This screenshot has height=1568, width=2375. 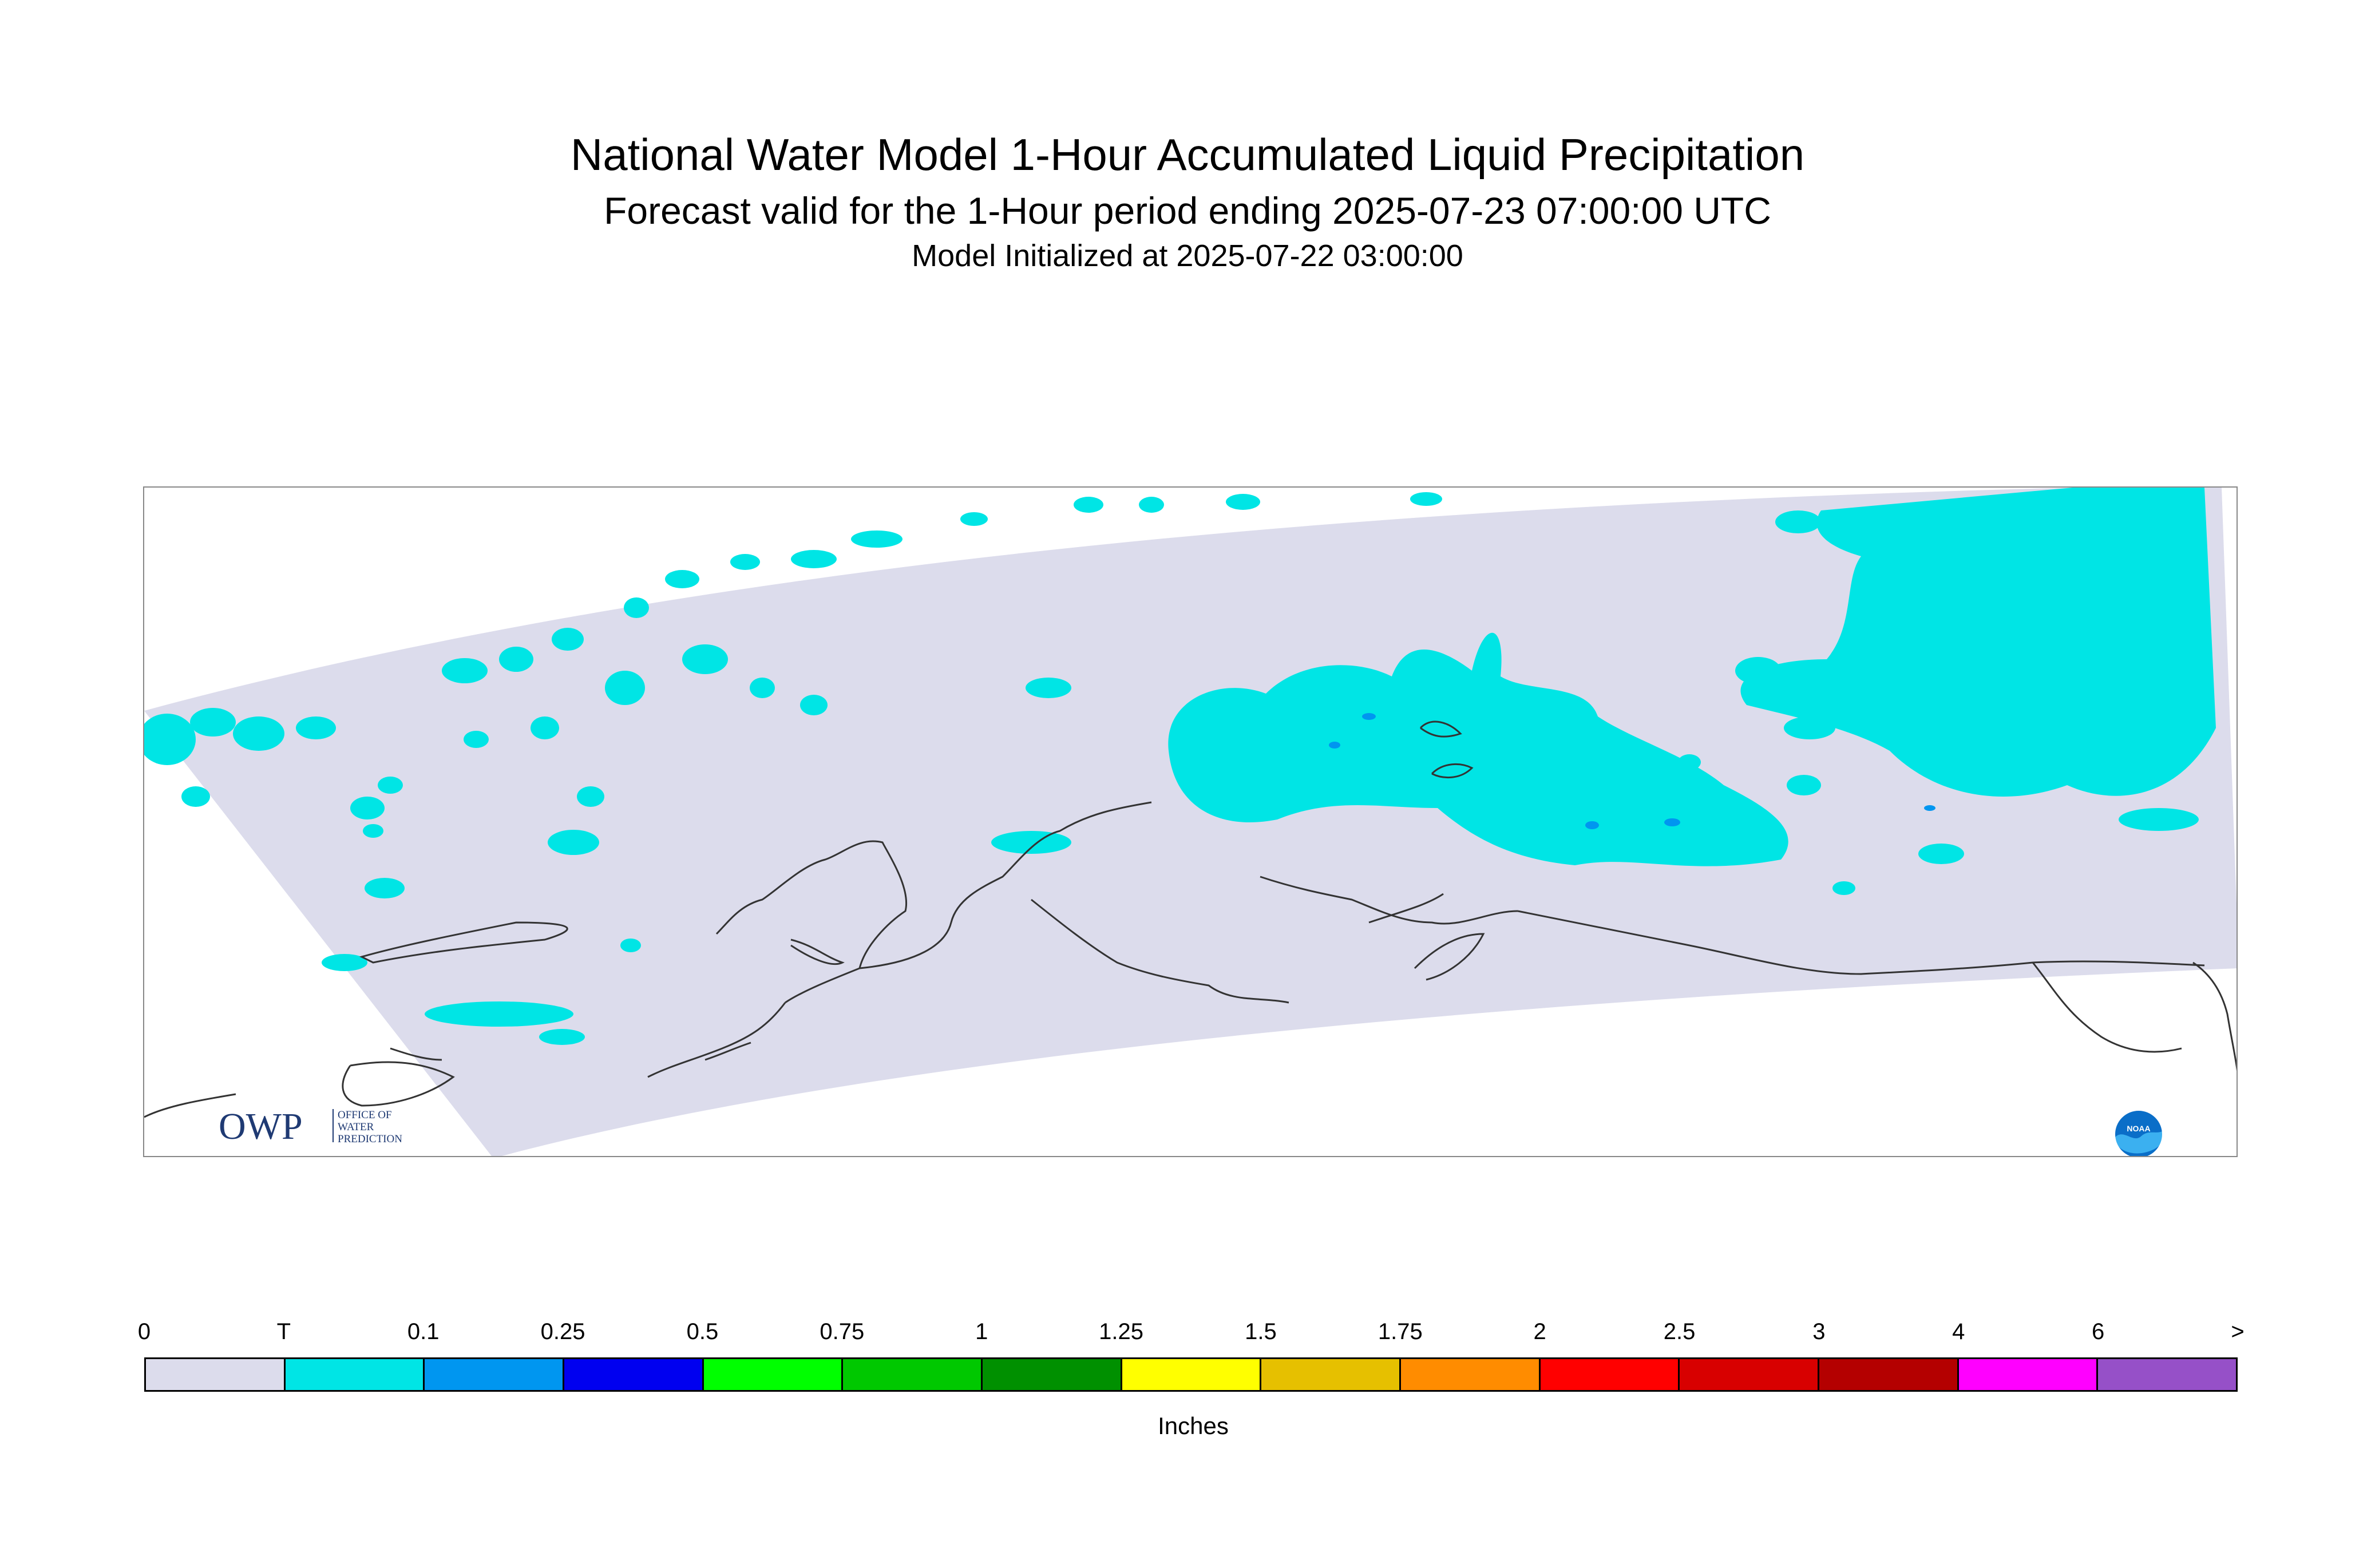 What do you see at coordinates (284, 1331) in the screenshot?
I see `colorbar-tick-label: T` at bounding box center [284, 1331].